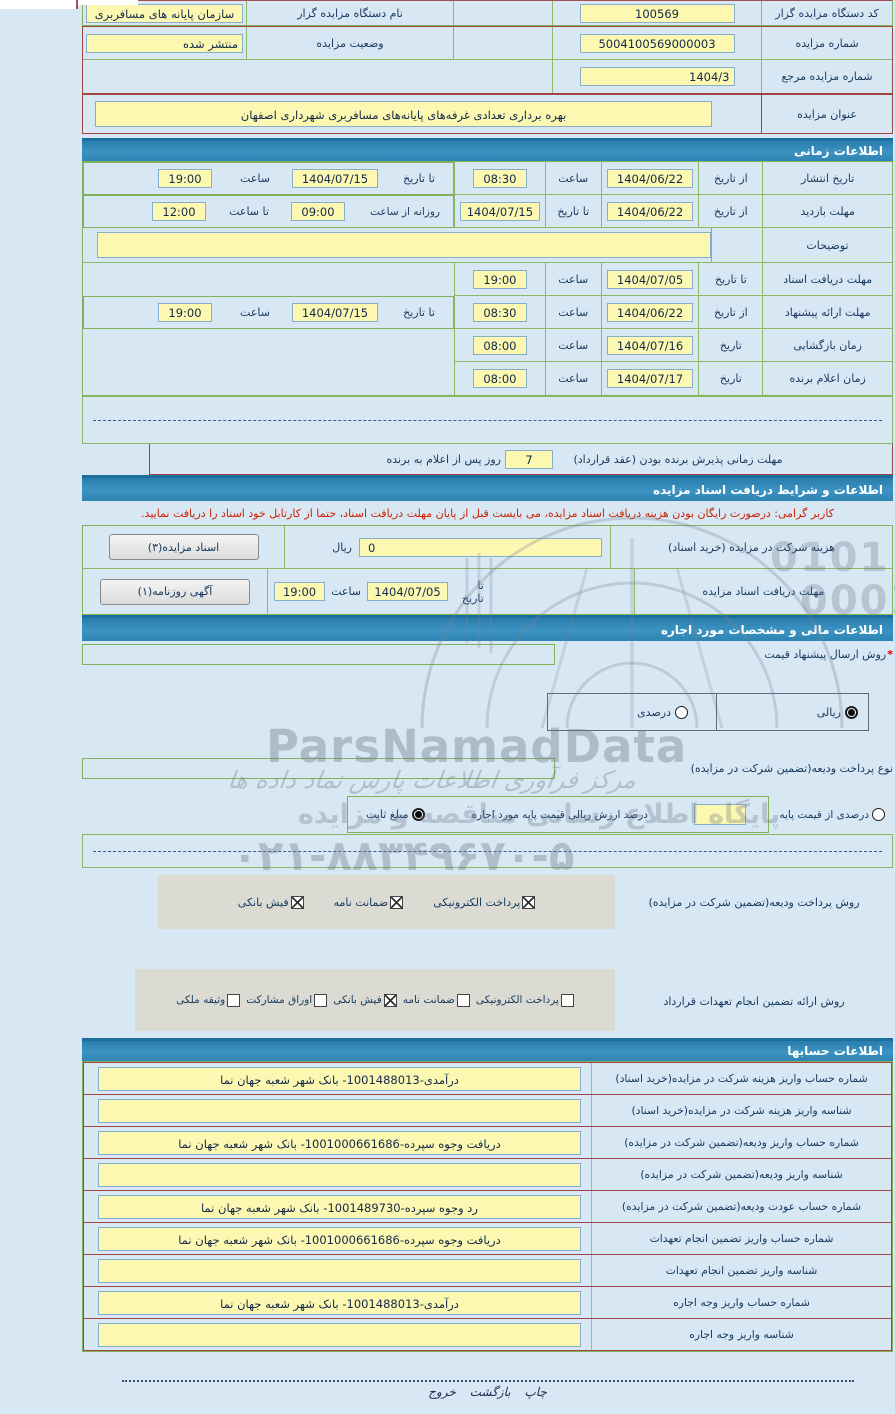 This screenshot has width=895, height=1414. What do you see at coordinates (174, 591) in the screenshot?
I see `newspaper-ad-button: آگهی روزنامه(۱)` at bounding box center [174, 591].